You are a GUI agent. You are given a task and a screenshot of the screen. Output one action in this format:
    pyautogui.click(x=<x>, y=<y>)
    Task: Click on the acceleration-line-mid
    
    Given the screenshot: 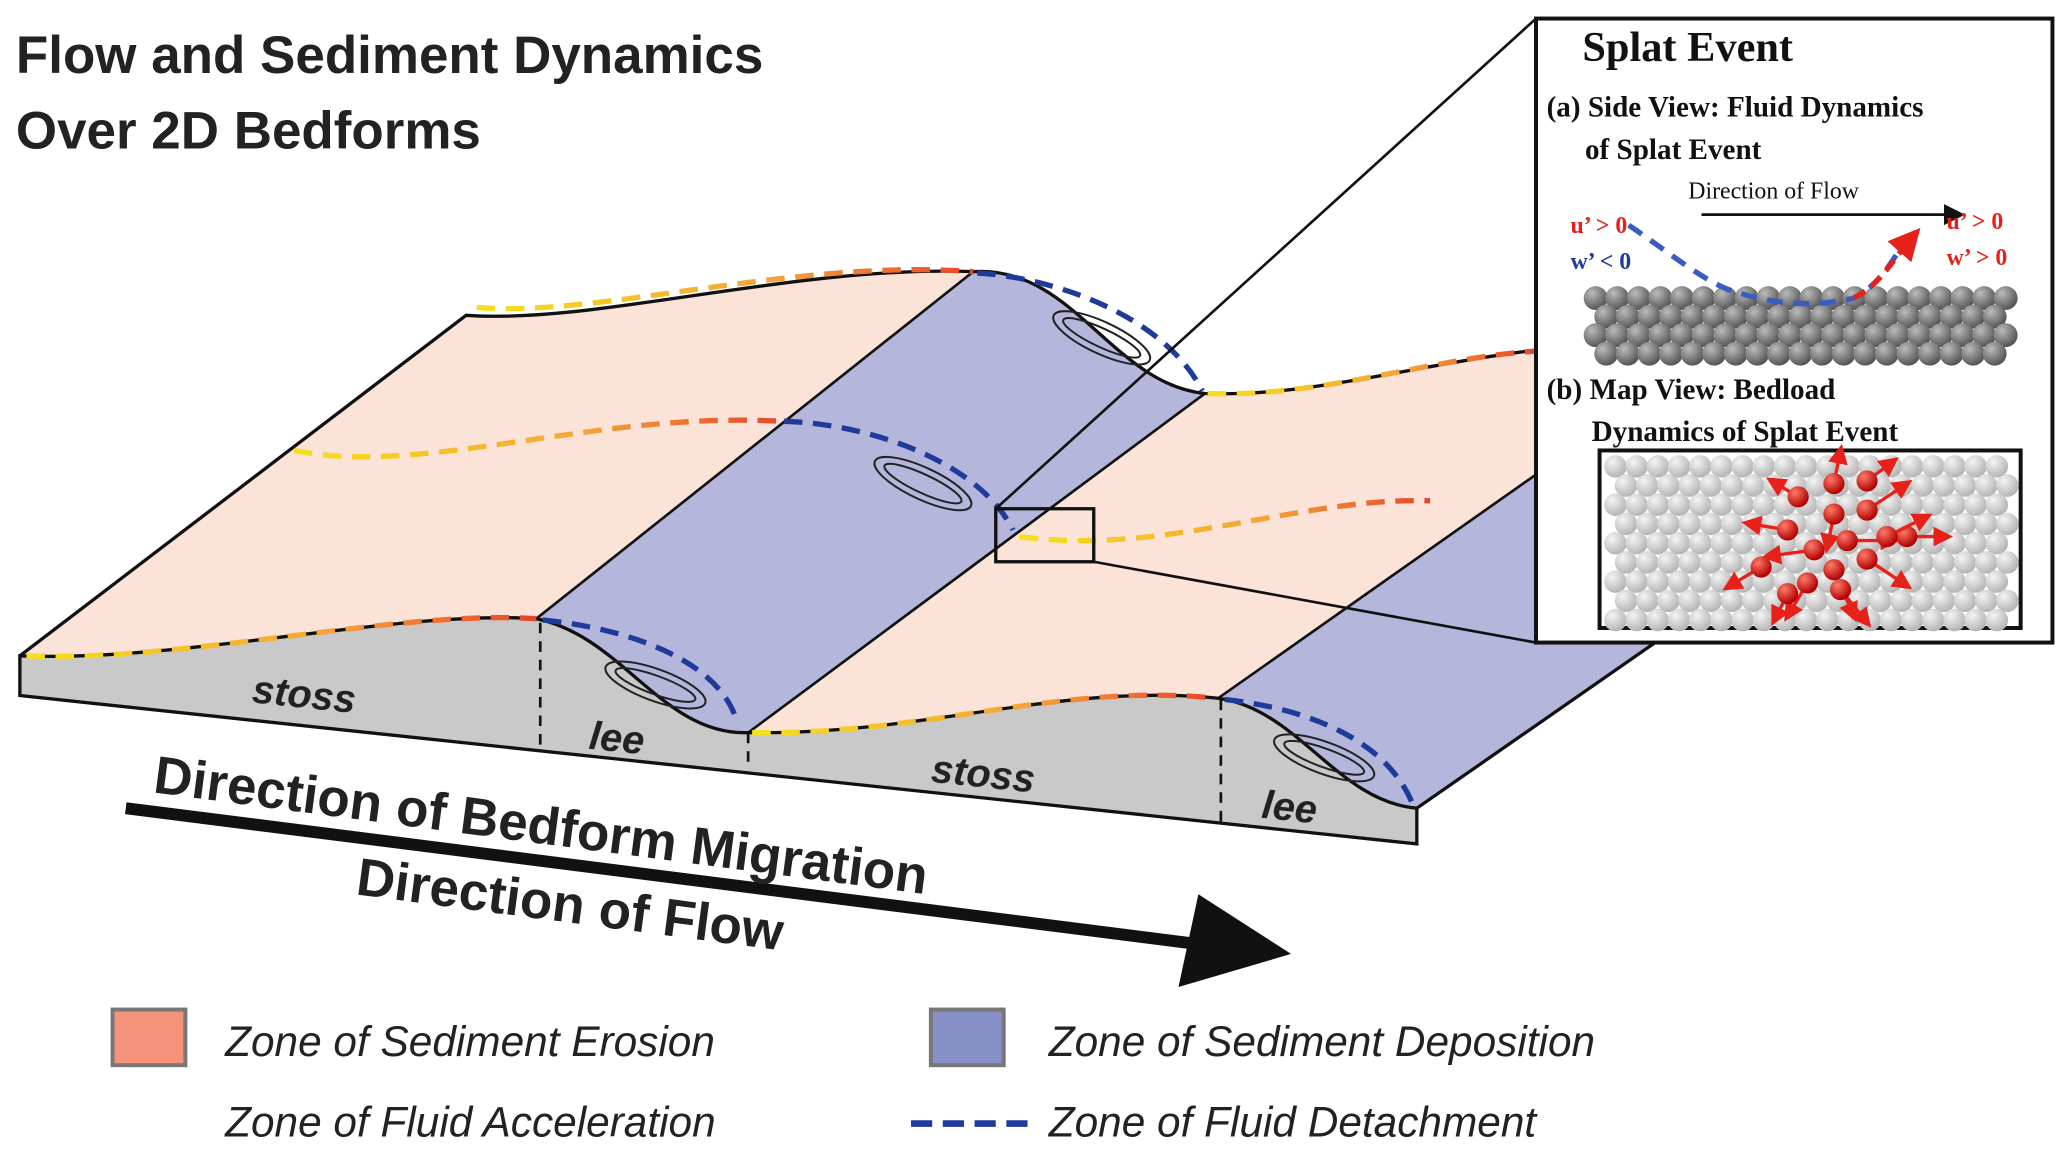 What is the action you would take?
    pyautogui.click(x=537, y=438)
    